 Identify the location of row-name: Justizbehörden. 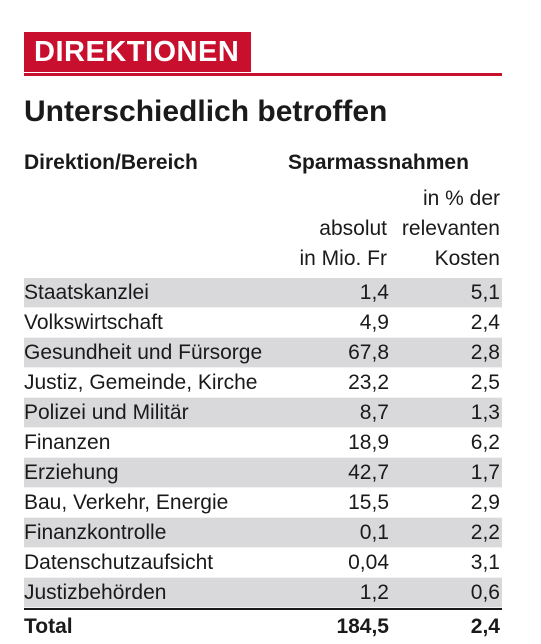
(95, 592).